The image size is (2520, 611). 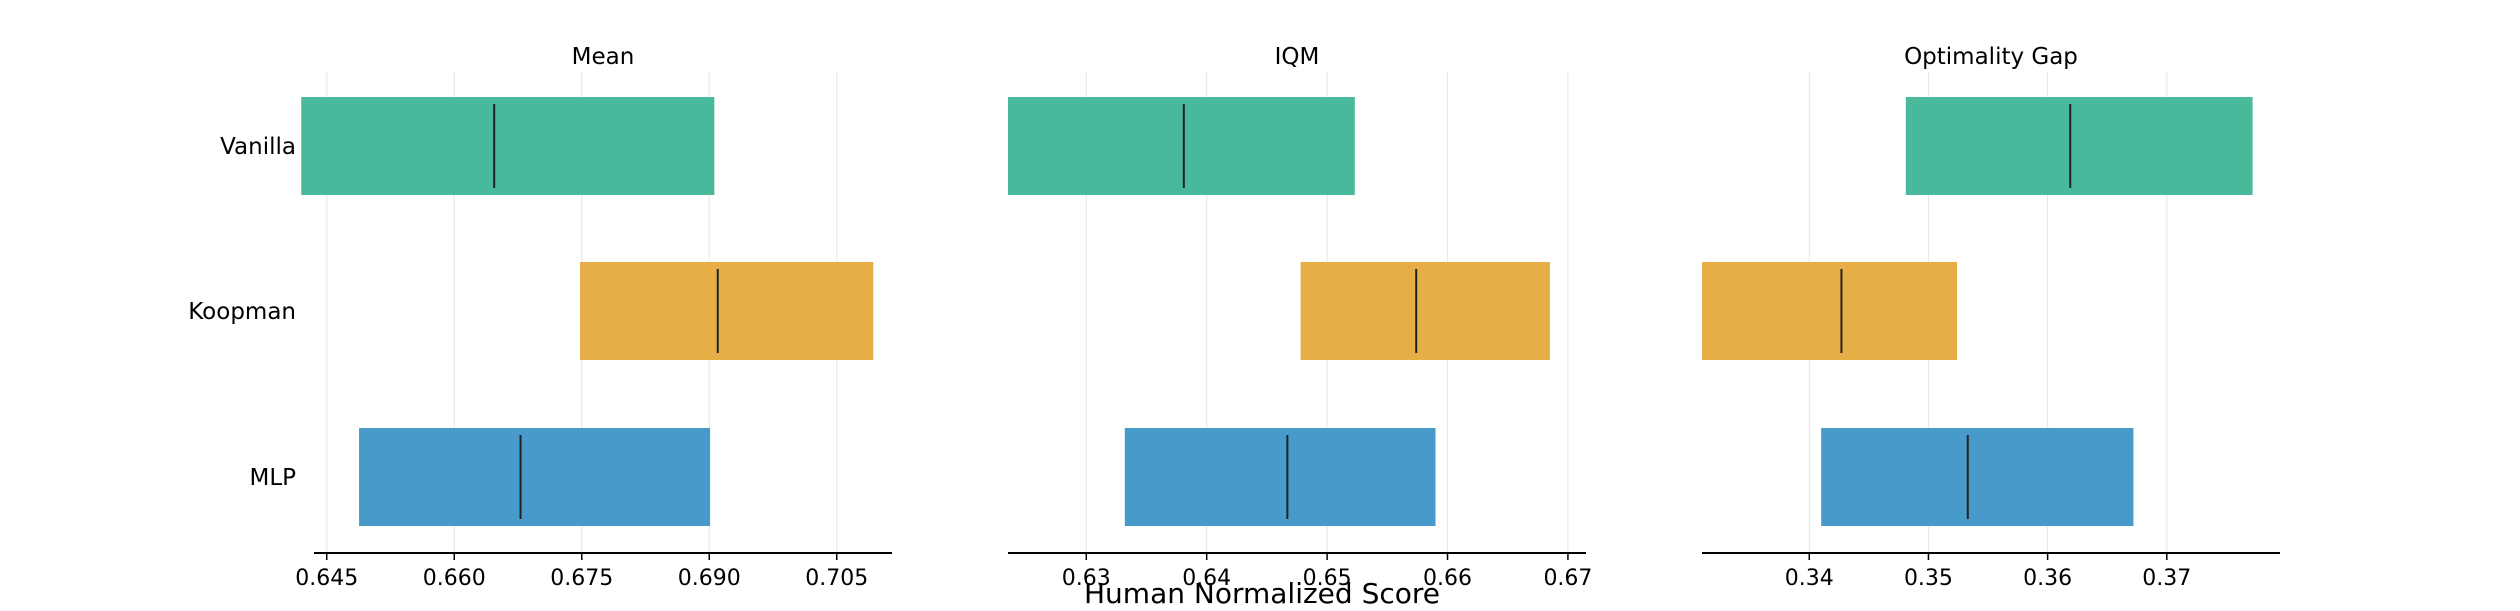 I want to click on x-tick-label-mean-0: 0.645, so click(x=326, y=578).